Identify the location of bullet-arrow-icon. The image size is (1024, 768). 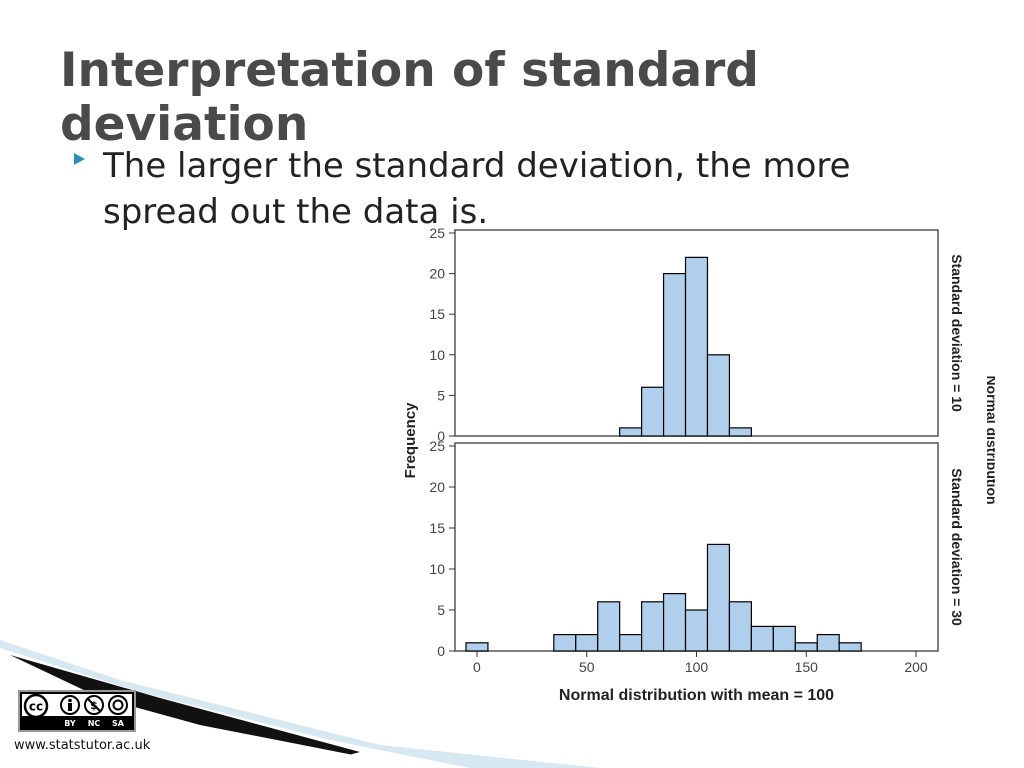
(79, 159).